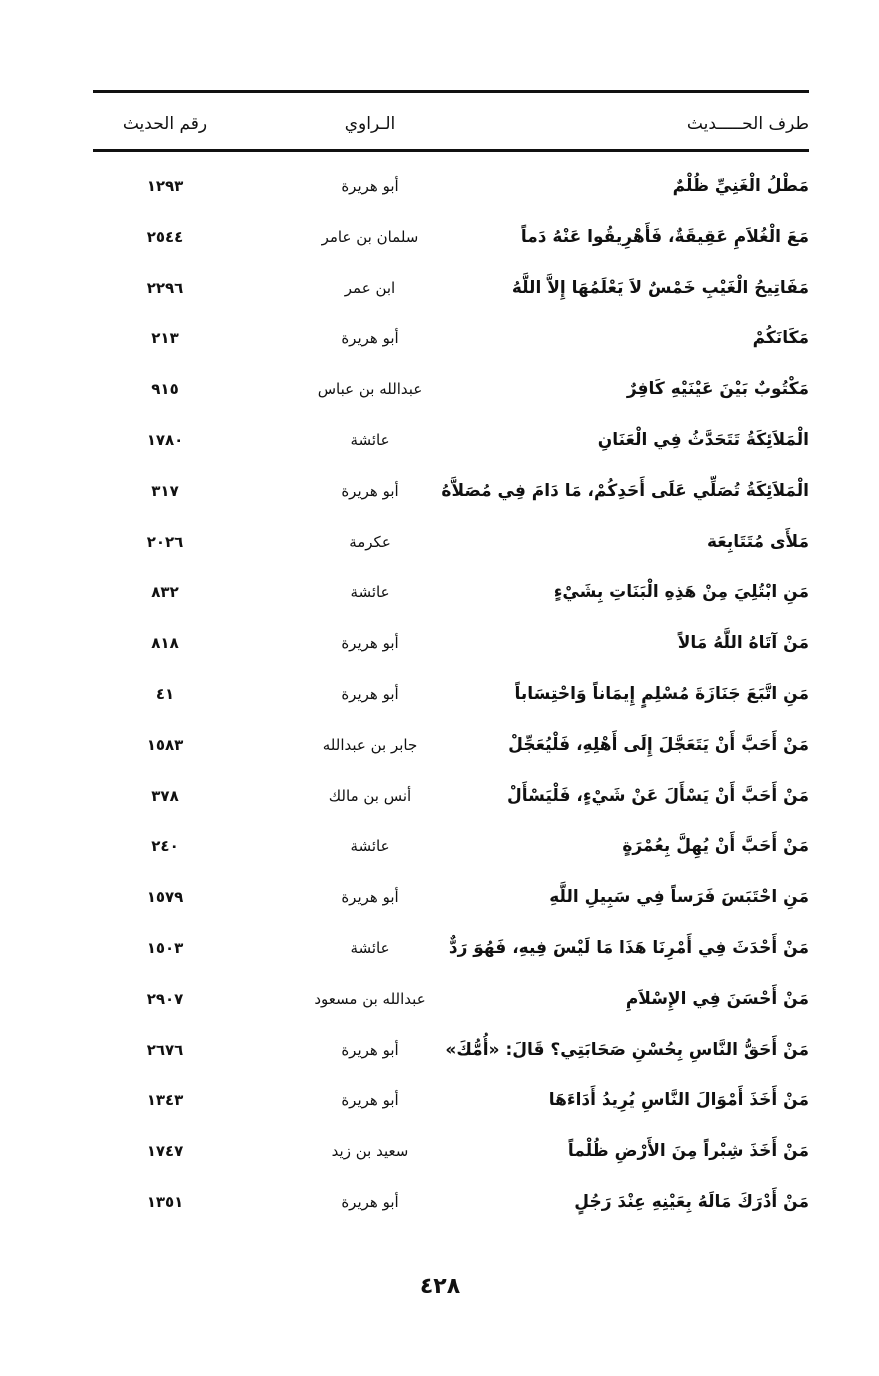 This screenshot has height=1376, width=879. What do you see at coordinates (757, 541) in the screenshot?
I see `hadith-text: مَلأَى مُتَتَابِعَة` at bounding box center [757, 541].